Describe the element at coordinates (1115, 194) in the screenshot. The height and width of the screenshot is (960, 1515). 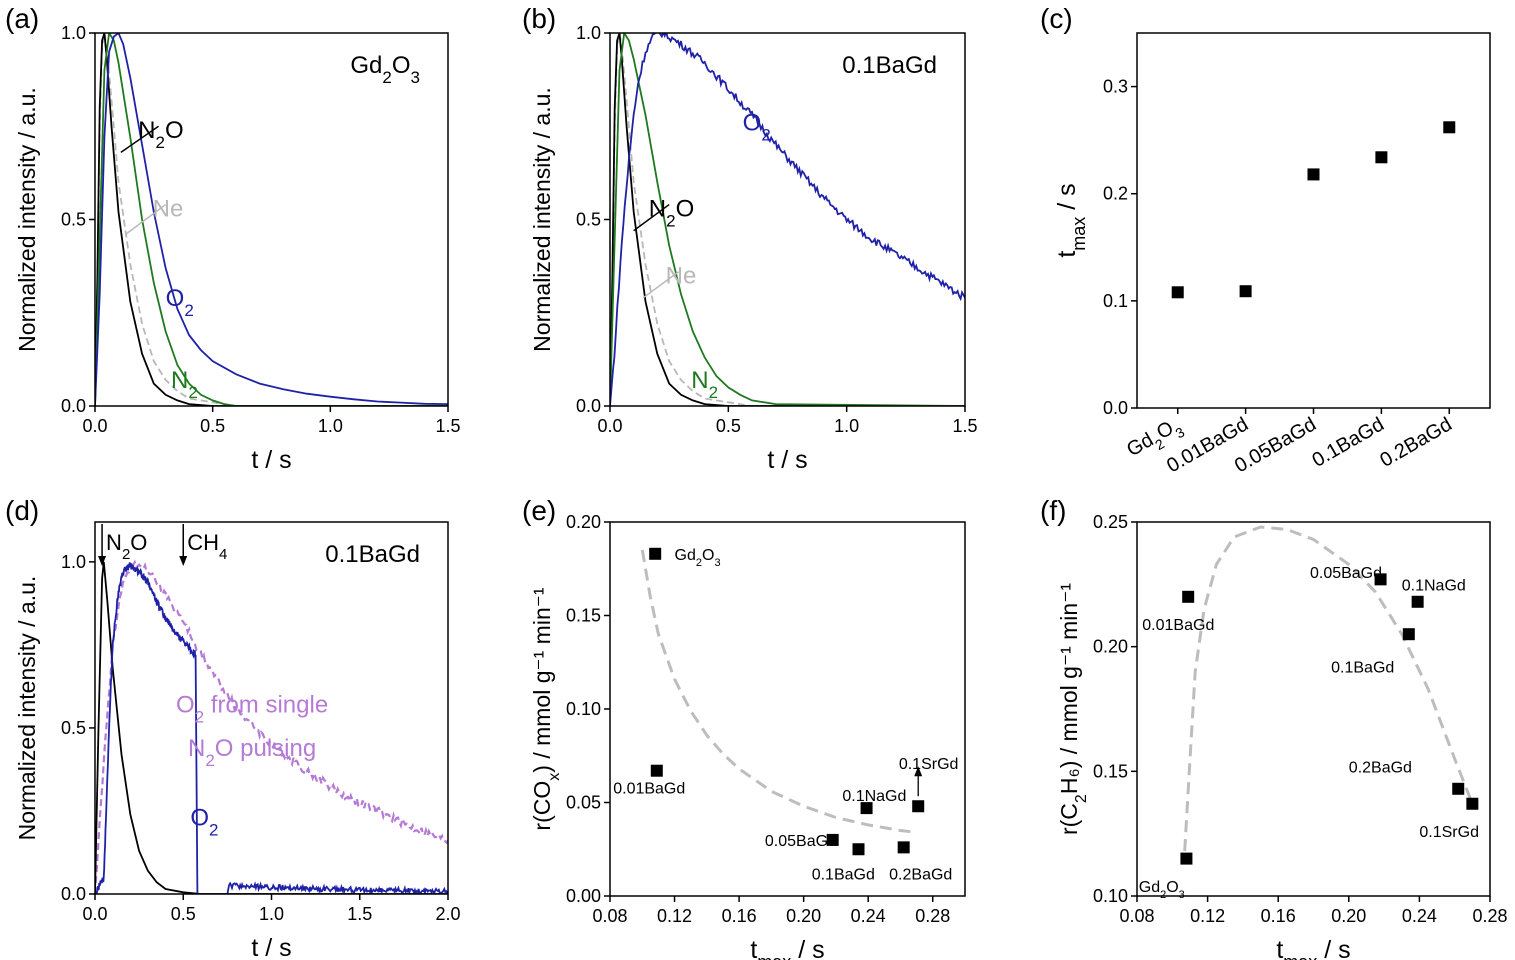
I see `y-tick-label: 0.2` at that location.